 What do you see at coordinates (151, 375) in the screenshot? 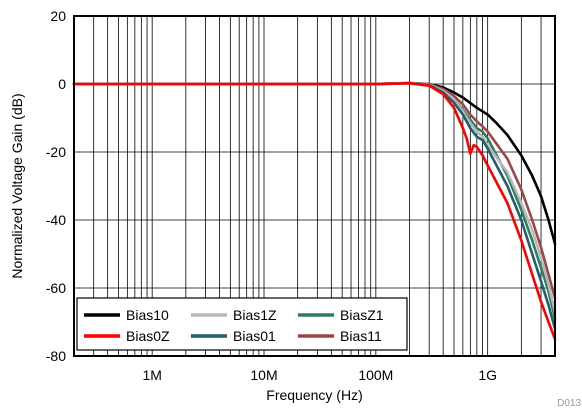
I see `x-tick-label: 1M` at bounding box center [151, 375].